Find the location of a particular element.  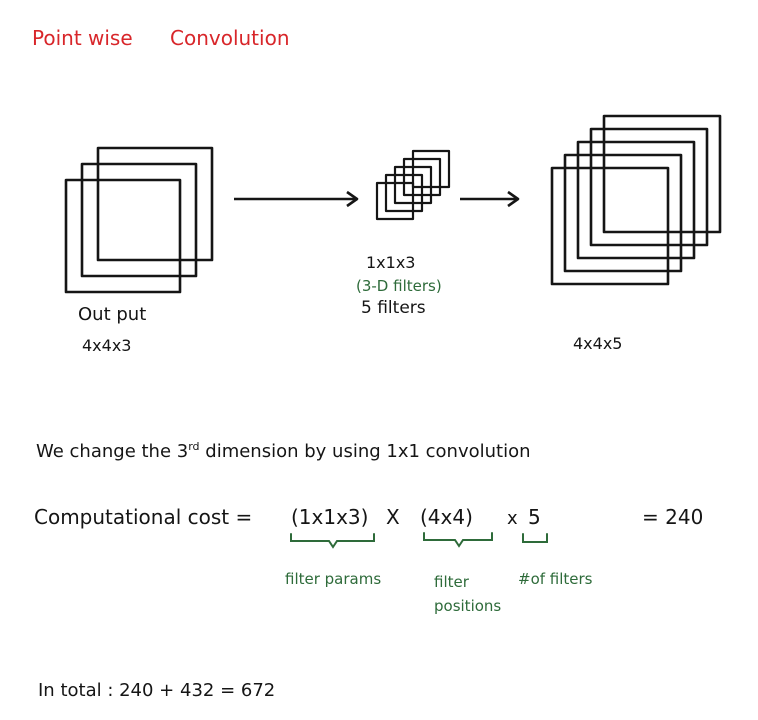

input-label: Out put is located at coordinates (112, 314).